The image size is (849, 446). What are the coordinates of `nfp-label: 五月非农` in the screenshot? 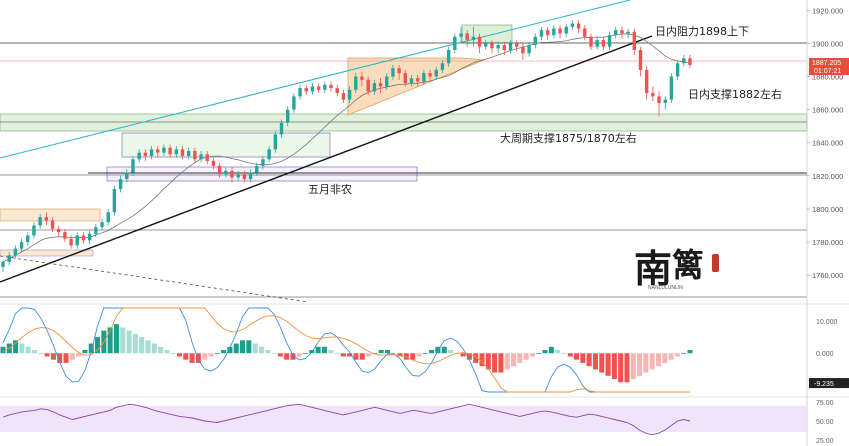 It's located at (330, 189).